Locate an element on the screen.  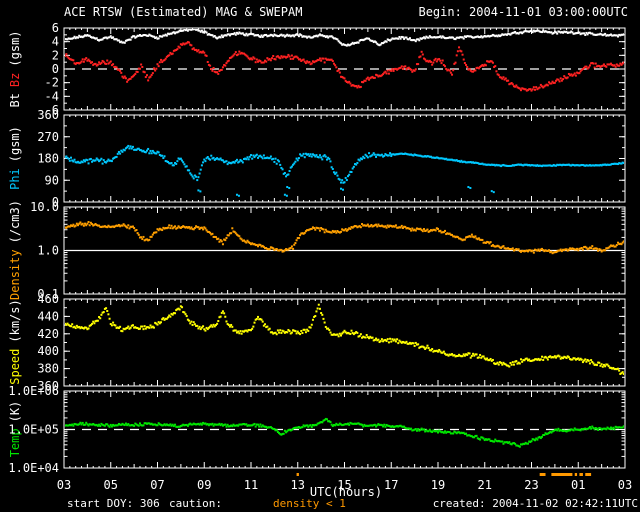
y-tick-label: 2 is located at coordinates (55, 55).